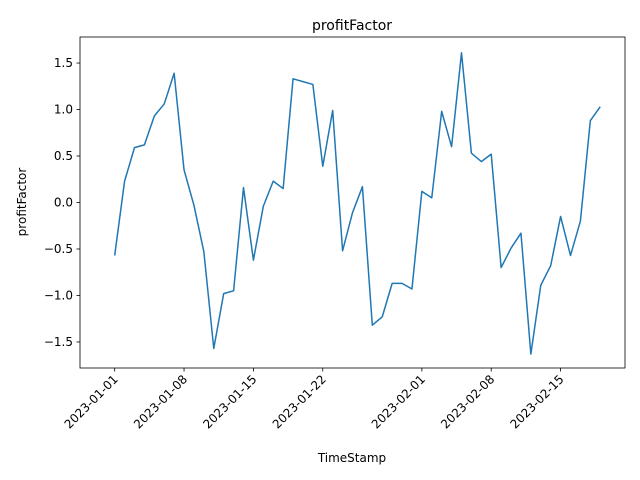  Describe the element at coordinates (58, 342) in the screenshot. I see `y-tick-label: −1.5` at that location.